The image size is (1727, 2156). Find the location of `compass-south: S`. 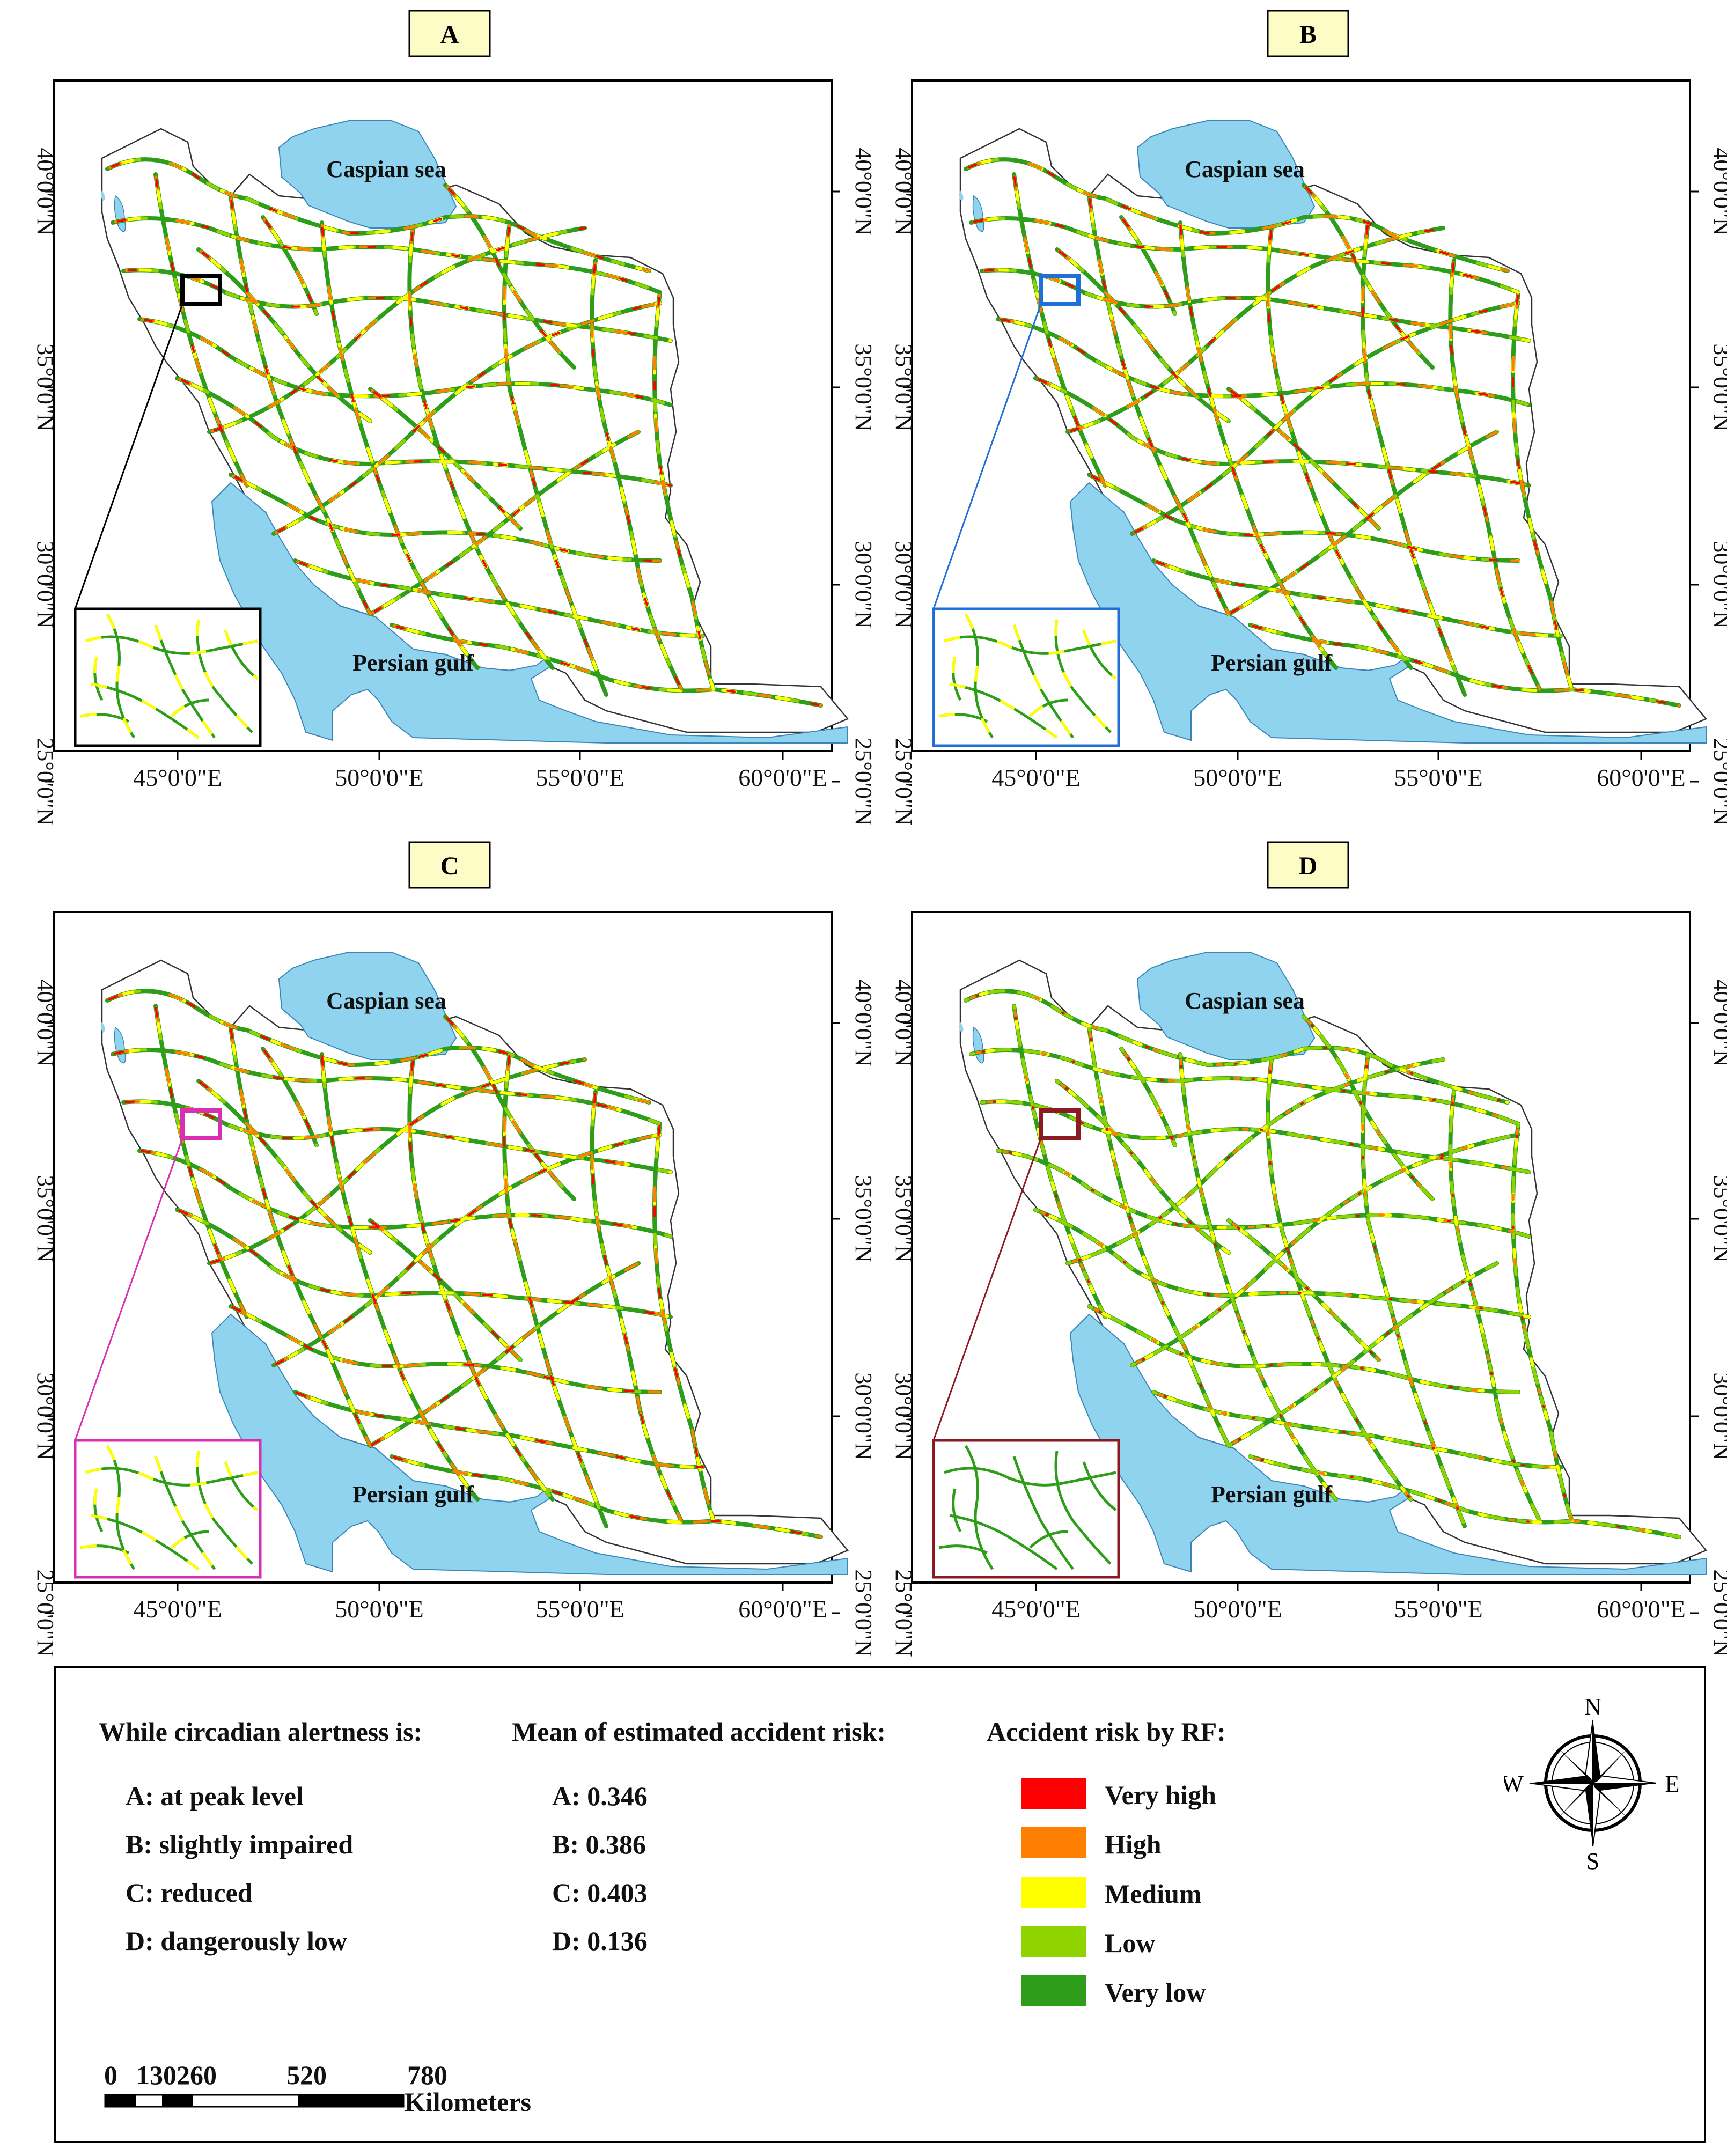

compass-south: S is located at coordinates (1592, 1860).